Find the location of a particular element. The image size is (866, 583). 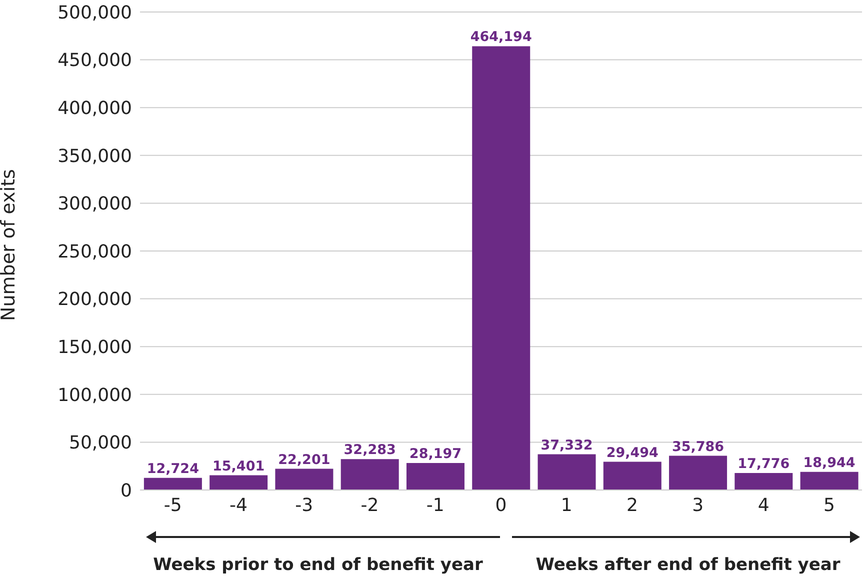

y-tick-label: 0 is located at coordinates (126, 491).